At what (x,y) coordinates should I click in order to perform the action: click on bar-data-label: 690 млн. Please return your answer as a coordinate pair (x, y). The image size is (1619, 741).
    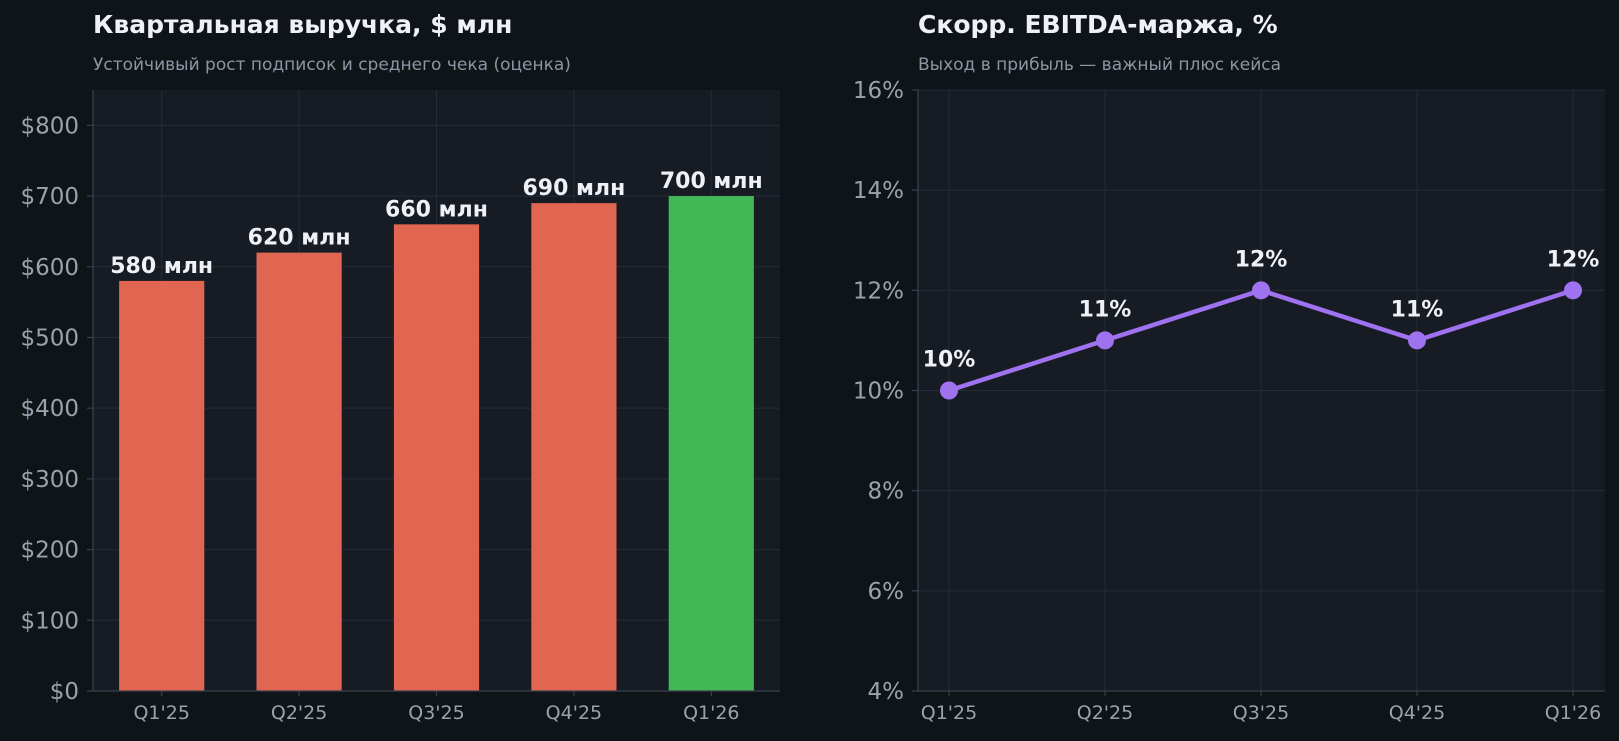
    Looking at the image, I should click on (573, 188).